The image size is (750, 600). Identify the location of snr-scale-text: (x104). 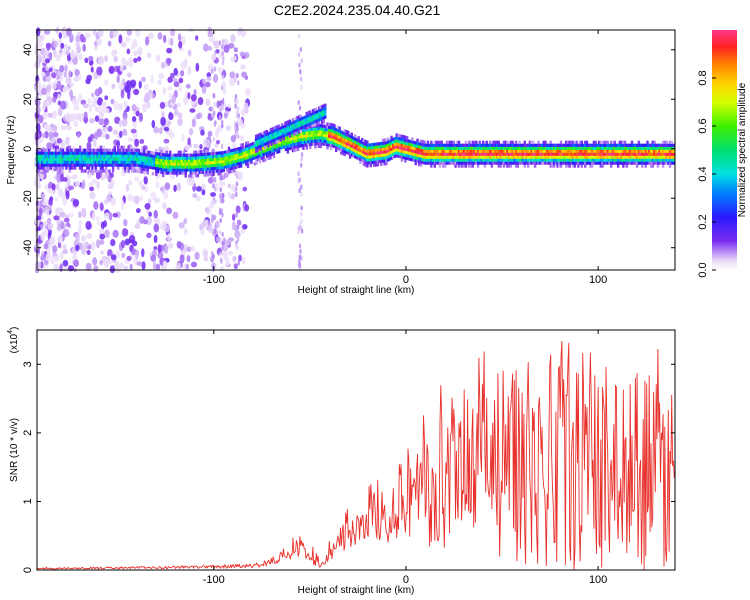
(13, 340).